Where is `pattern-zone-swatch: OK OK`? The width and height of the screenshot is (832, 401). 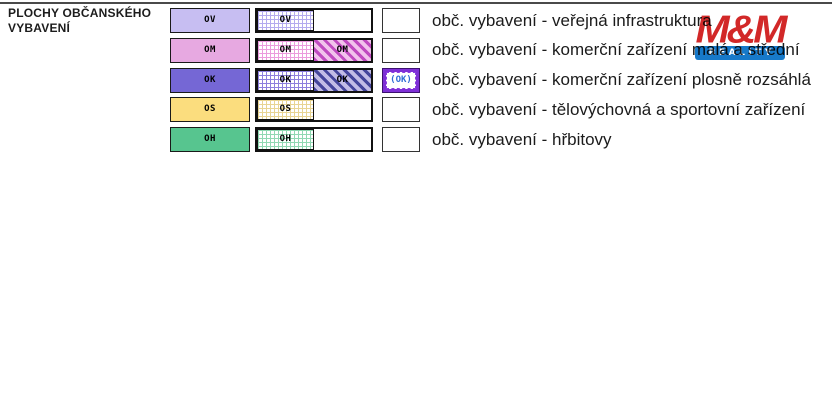
pattern-zone-swatch: OK OK is located at coordinates (314, 80).